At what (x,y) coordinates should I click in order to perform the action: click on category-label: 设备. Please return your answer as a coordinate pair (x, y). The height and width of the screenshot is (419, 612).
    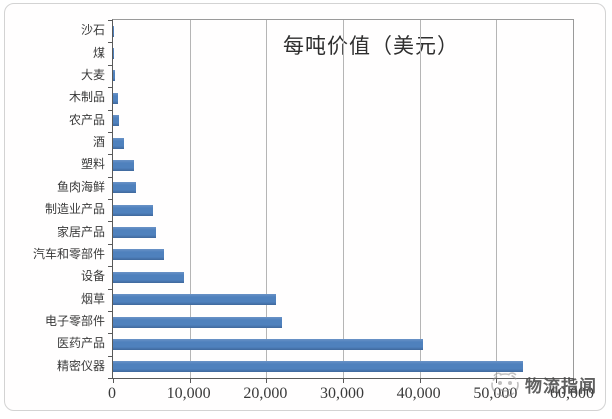
    Looking at the image, I should click on (92, 276).